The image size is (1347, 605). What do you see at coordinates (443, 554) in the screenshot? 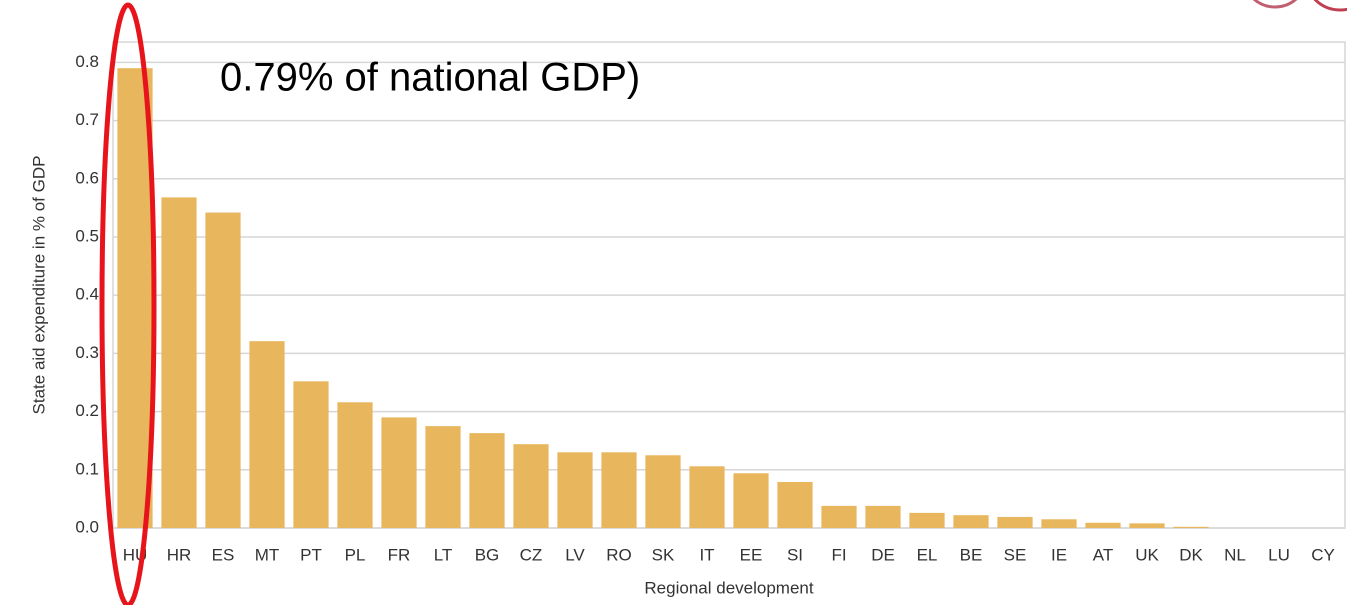
I see `x-tick-label: LT` at bounding box center [443, 554].